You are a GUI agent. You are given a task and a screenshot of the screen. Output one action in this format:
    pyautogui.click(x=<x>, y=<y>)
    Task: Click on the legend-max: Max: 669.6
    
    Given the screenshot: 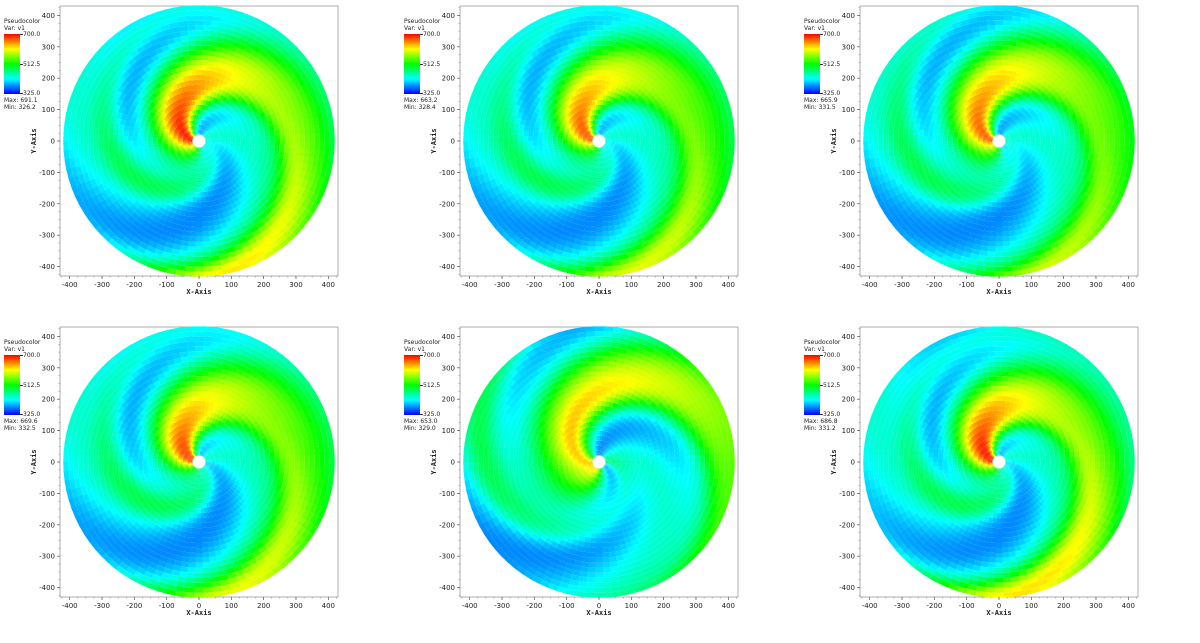 What is the action you would take?
    pyautogui.click(x=21, y=421)
    